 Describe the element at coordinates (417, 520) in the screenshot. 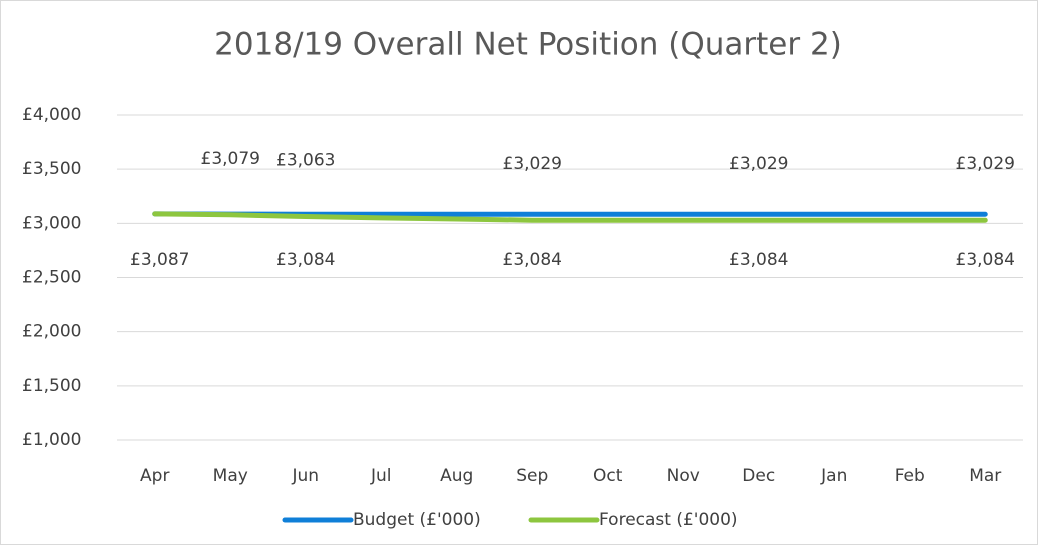

I see `legend-label: Budget (£'000)` at that location.